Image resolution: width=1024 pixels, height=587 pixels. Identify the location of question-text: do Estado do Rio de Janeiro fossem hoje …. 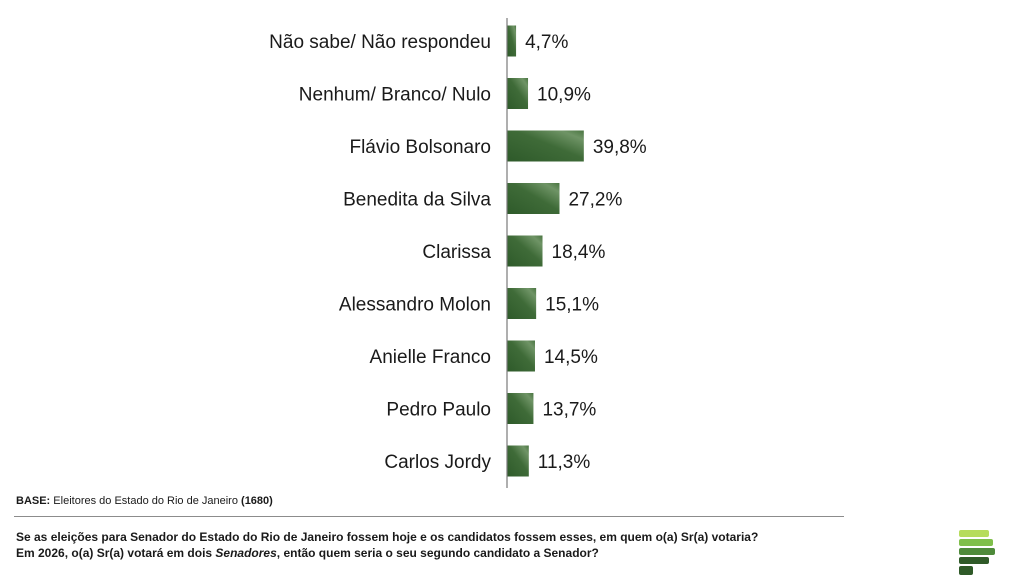
(429, 537).